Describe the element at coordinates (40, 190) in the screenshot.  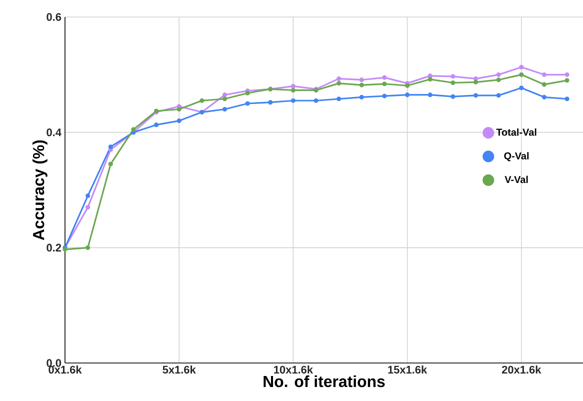
I see `y-axis-title: Accuracy (%)` at that location.